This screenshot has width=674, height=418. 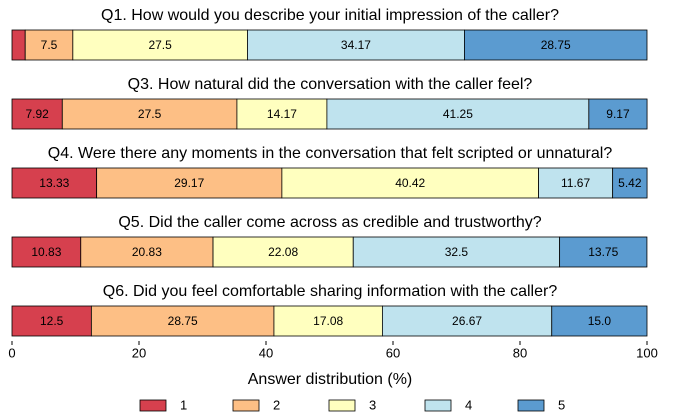 What do you see at coordinates (393, 352) in the screenshot?
I see `x-tick-label: 60` at bounding box center [393, 352].